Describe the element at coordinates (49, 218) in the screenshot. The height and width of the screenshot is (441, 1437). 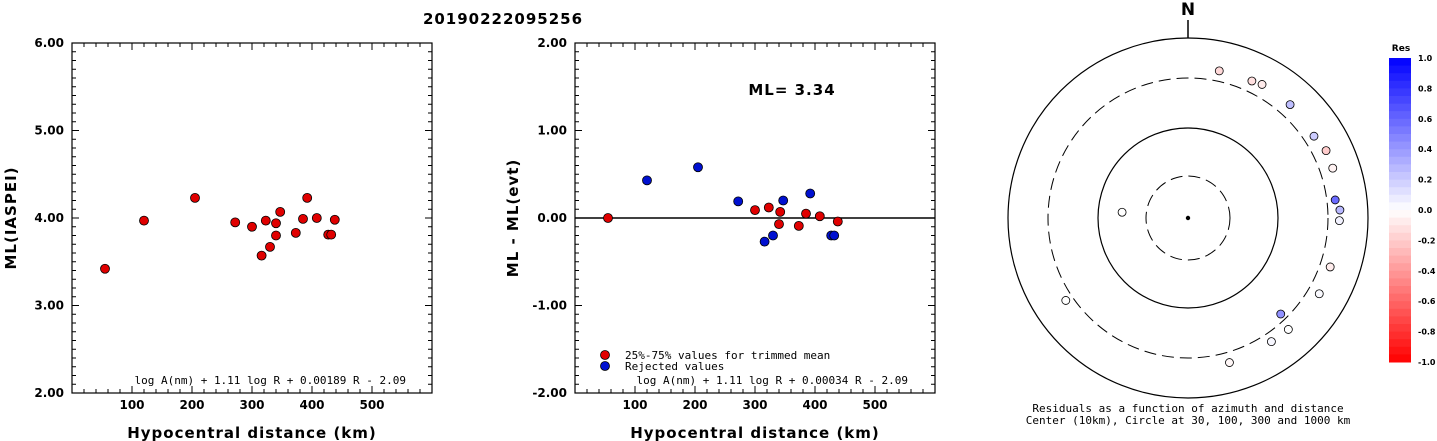
I see `y-tick-label: 4.00` at that location.